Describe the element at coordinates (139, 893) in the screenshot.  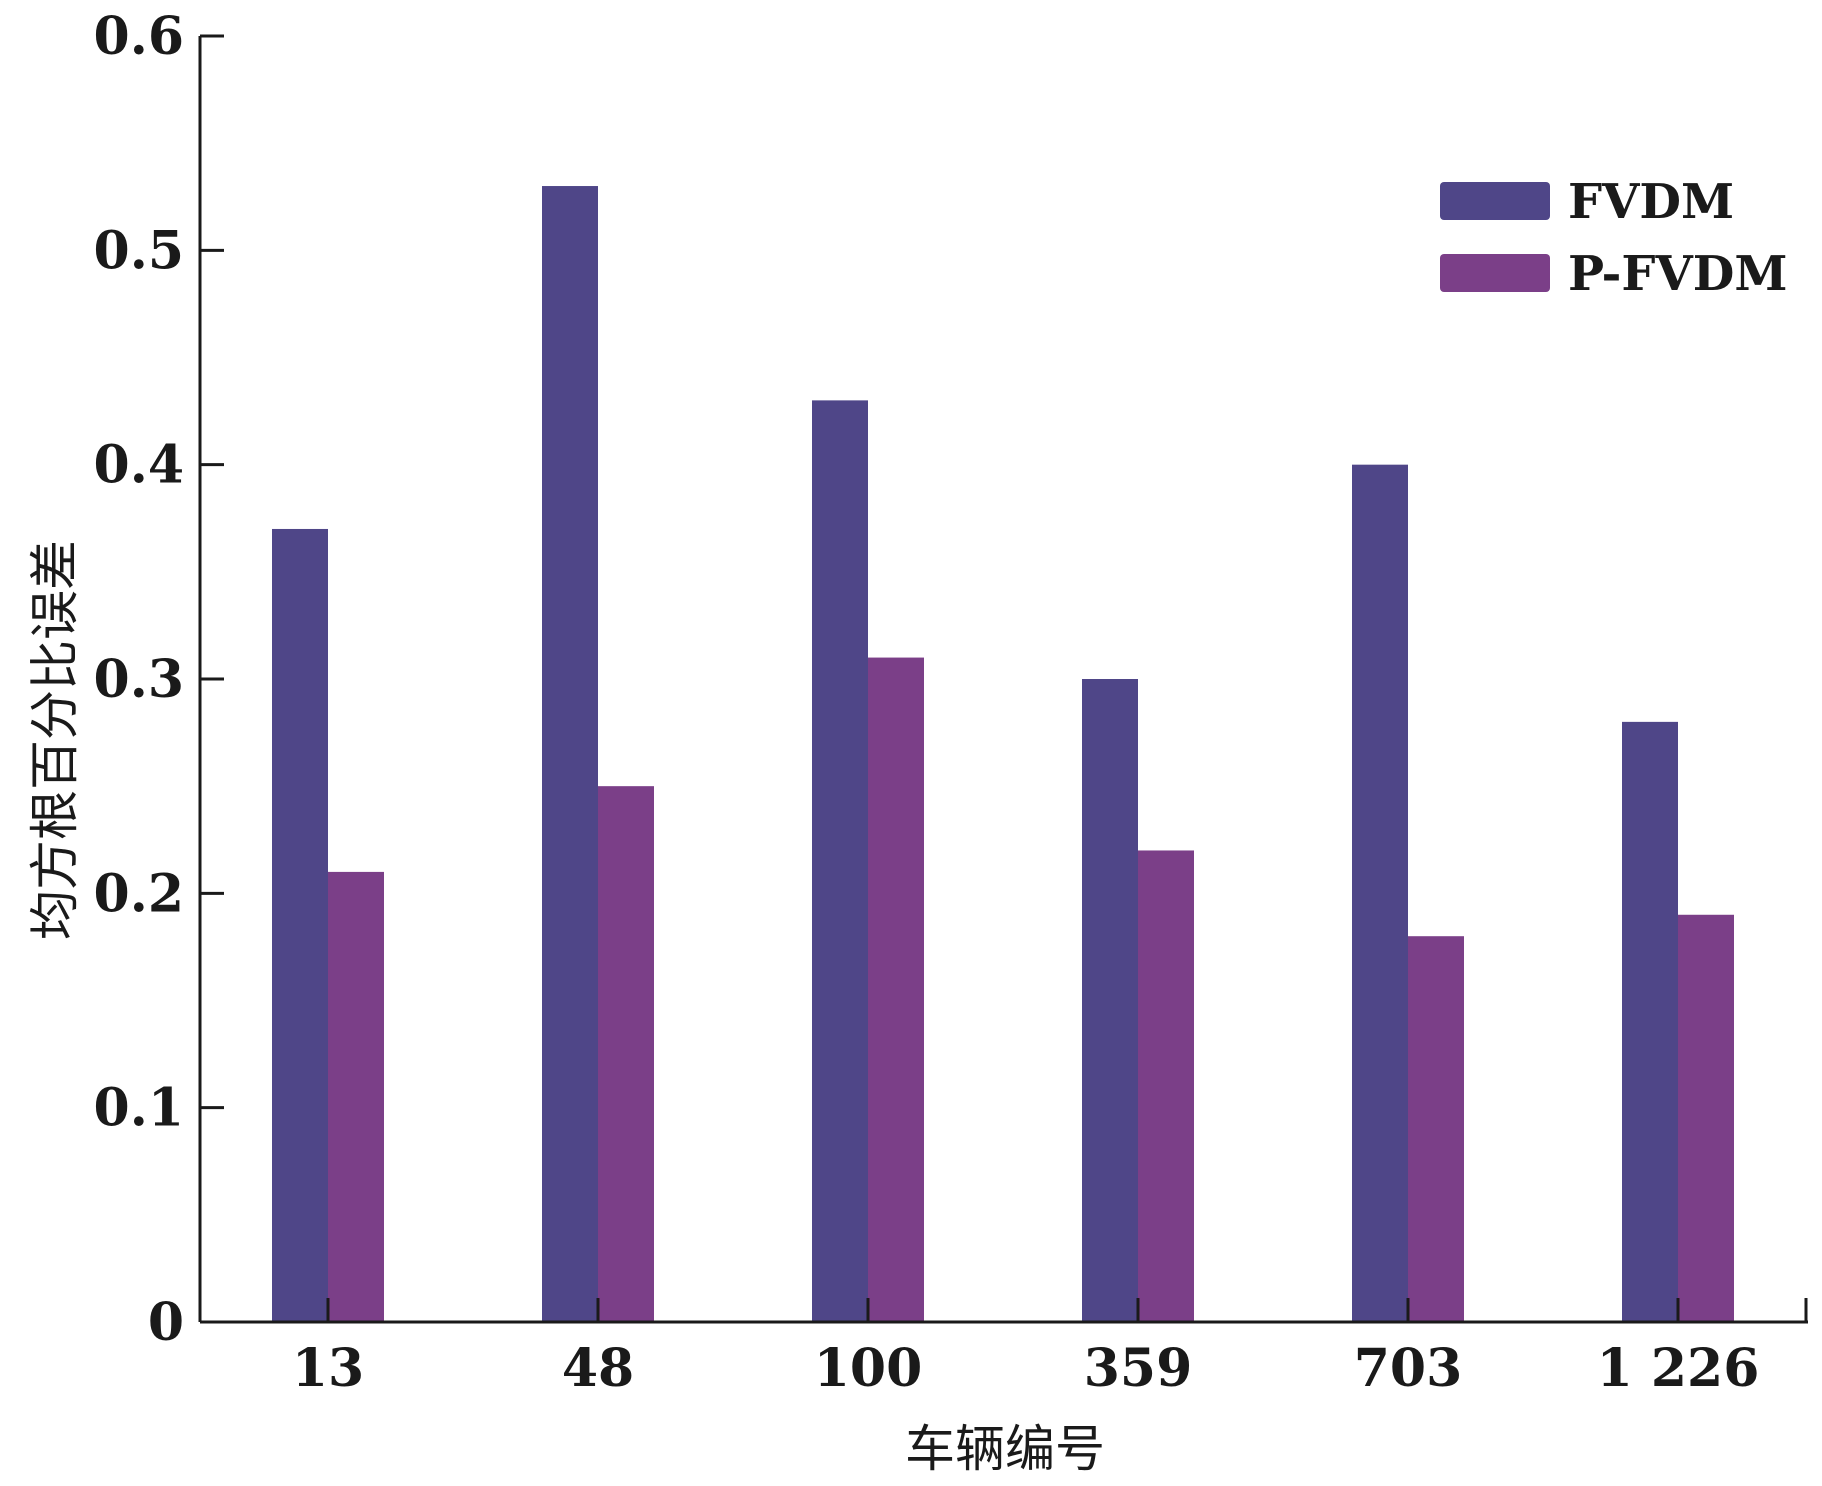
I see `y-tick-label: 0.2` at that location.